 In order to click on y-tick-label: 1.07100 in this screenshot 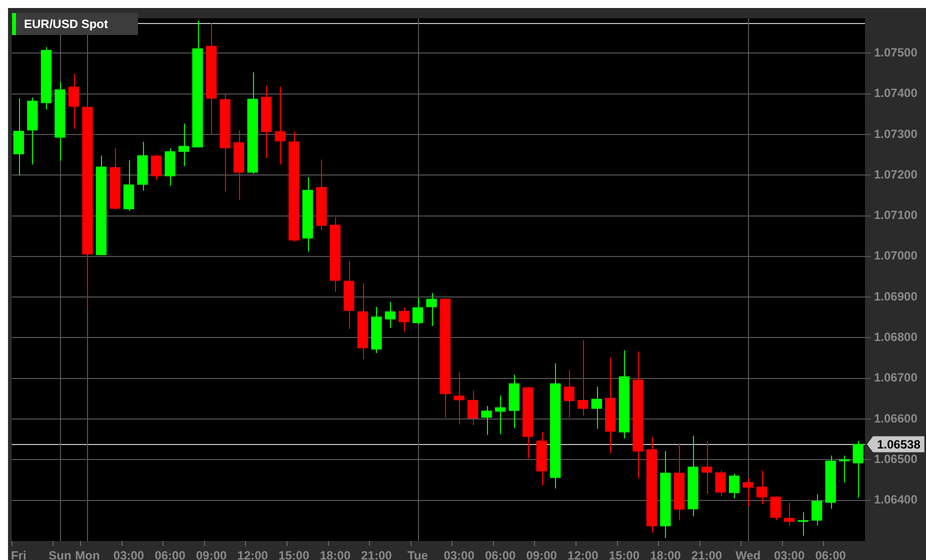, I will do `click(896, 215)`.